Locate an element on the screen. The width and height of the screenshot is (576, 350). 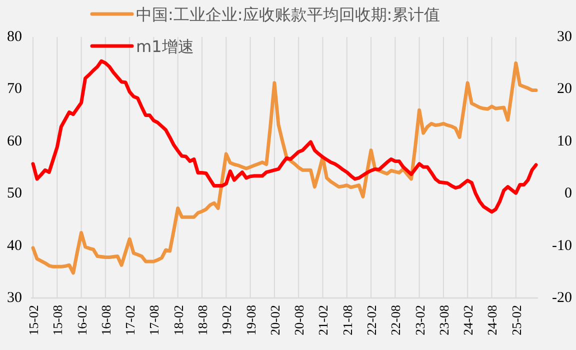
x-tick-label: 15-02 is located at coordinates (33, 320).